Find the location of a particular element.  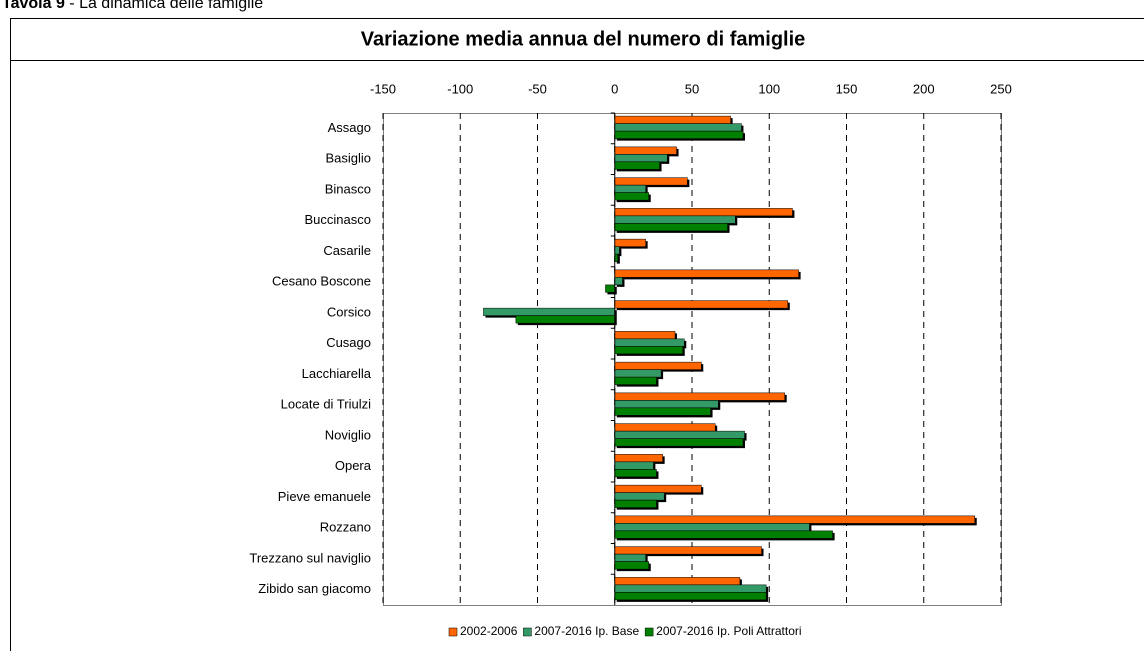

y-tick-label: Lacchiarella is located at coordinates (337, 373).